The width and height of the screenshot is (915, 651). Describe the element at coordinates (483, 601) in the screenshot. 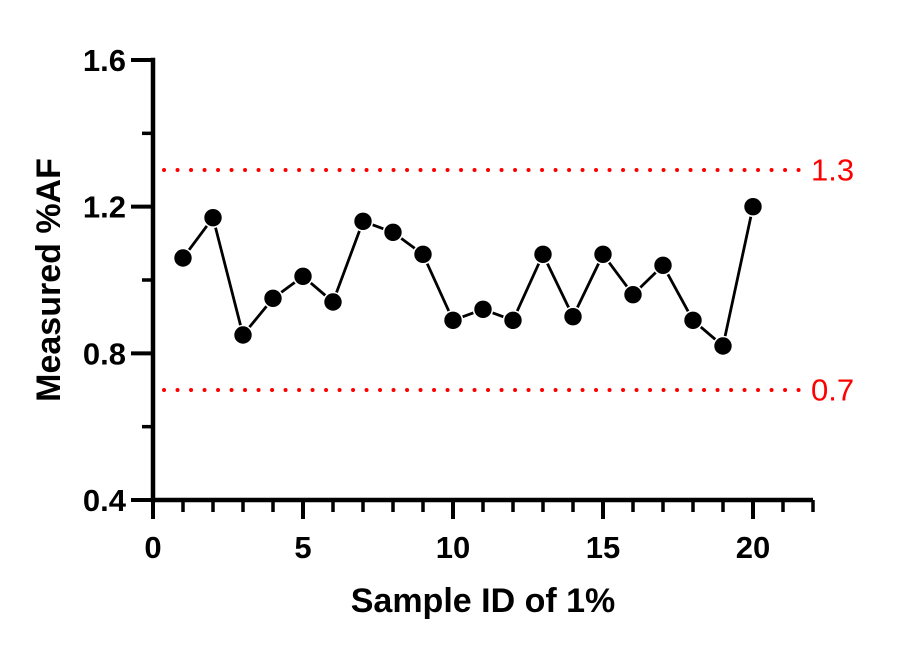

I see `x-axis-title: Sample ID of 1%` at that location.